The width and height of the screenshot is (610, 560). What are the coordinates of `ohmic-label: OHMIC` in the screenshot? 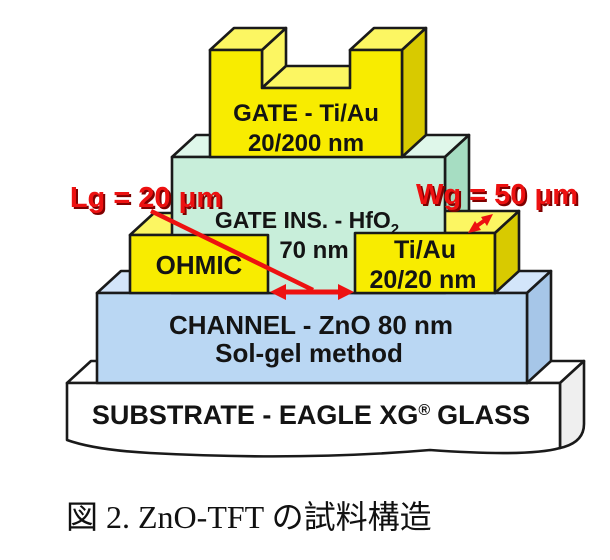 It's located at (199, 265).